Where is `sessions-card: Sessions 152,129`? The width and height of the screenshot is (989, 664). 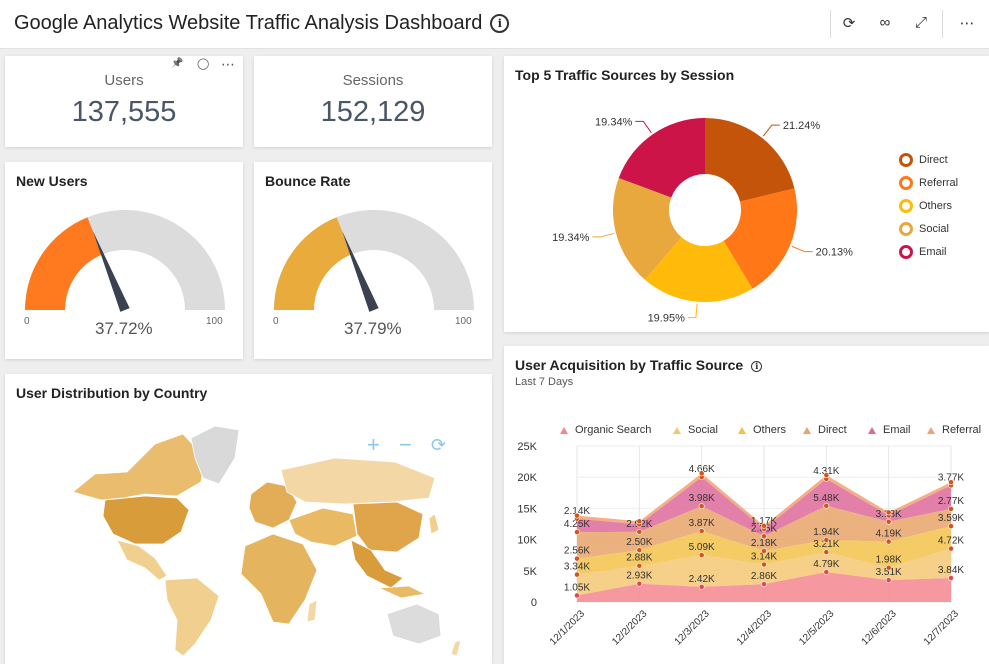
sessions-card: Sessions 152,129 is located at coordinates (373, 101).